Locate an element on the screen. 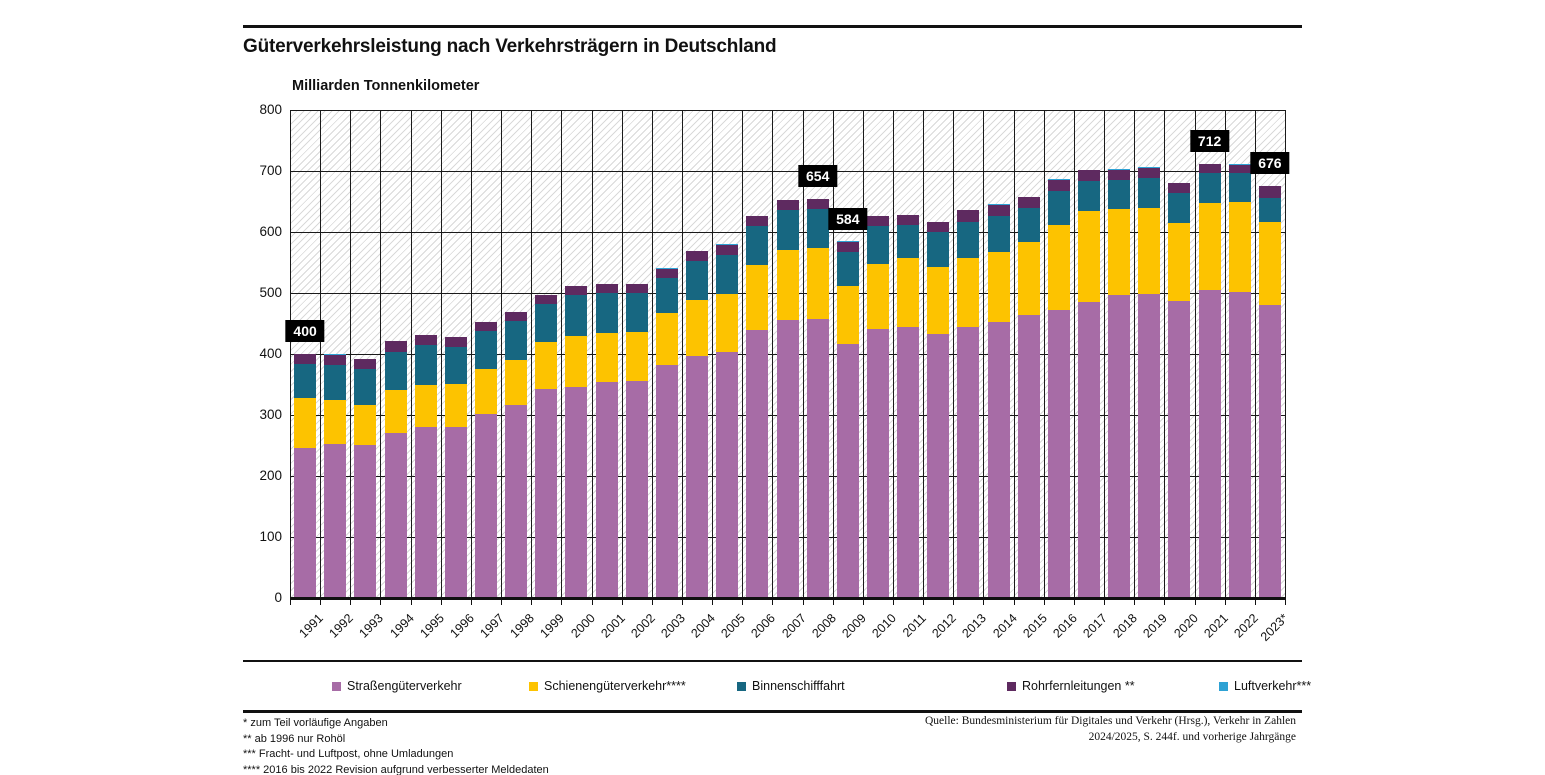 The height and width of the screenshot is (775, 1545). x-axis-label-2011: 2011 is located at coordinates (915, 625).